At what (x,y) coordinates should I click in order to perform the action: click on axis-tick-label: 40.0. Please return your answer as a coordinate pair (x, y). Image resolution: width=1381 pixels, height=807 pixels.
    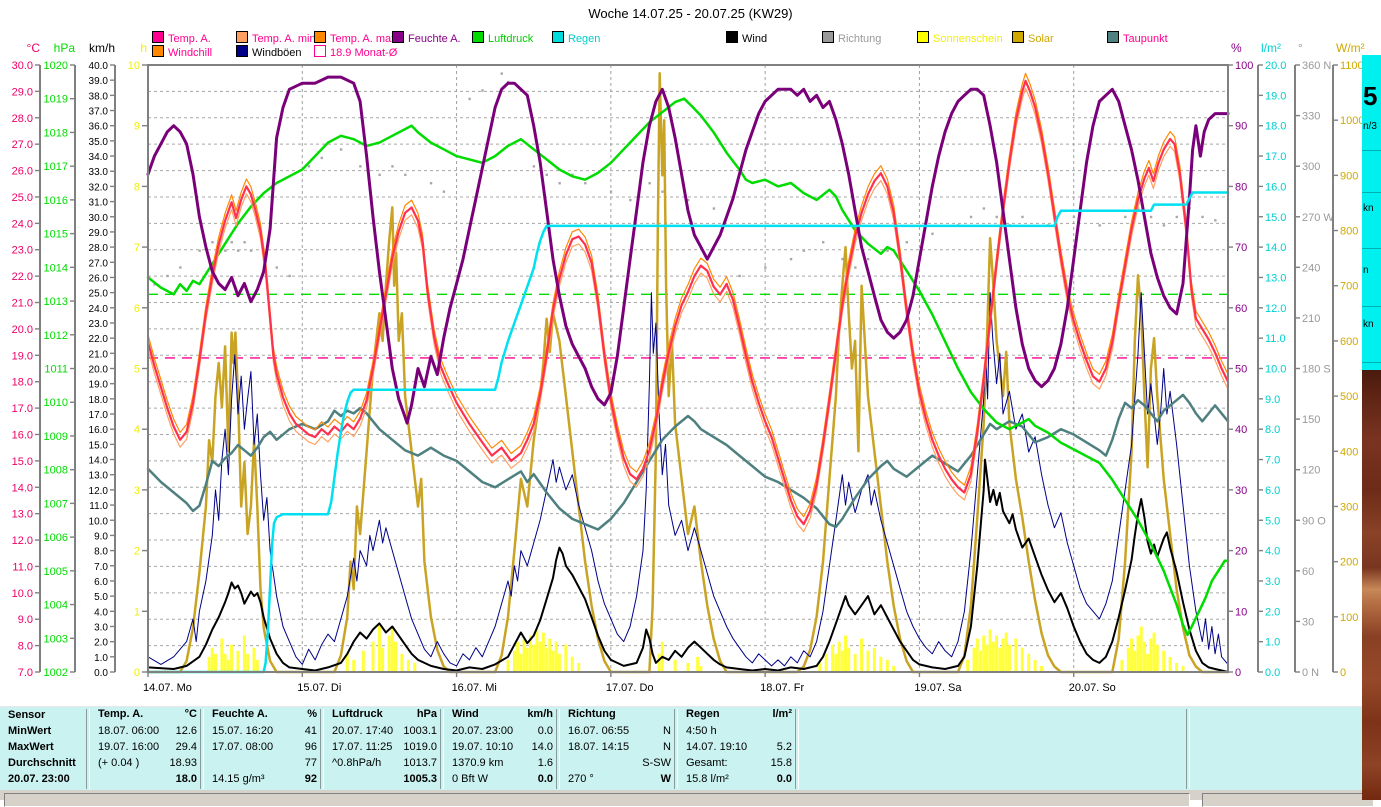
    Looking at the image, I should click on (99, 66).